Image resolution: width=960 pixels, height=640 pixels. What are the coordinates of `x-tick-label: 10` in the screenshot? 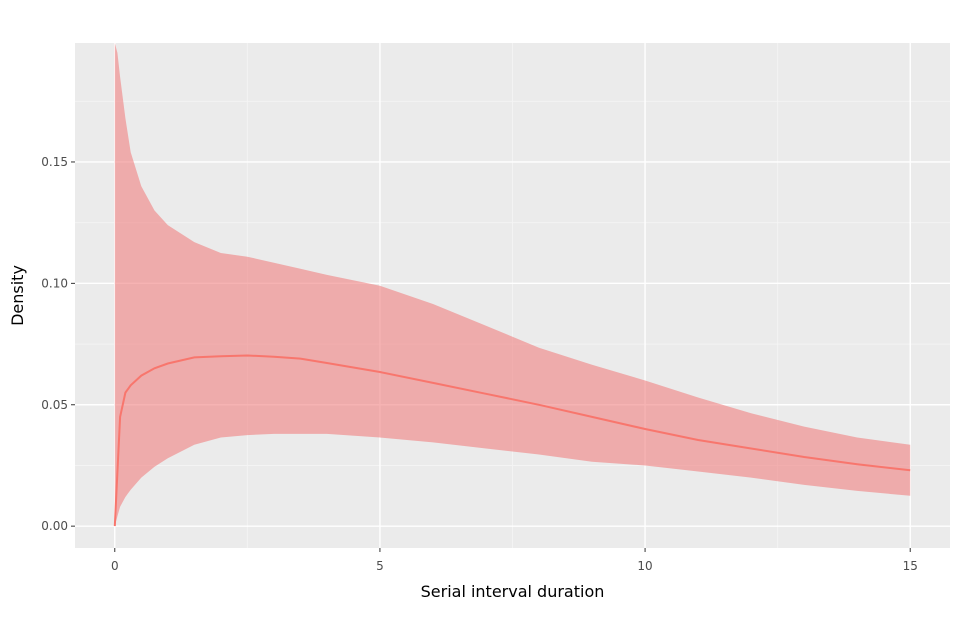 It's located at (644, 566).